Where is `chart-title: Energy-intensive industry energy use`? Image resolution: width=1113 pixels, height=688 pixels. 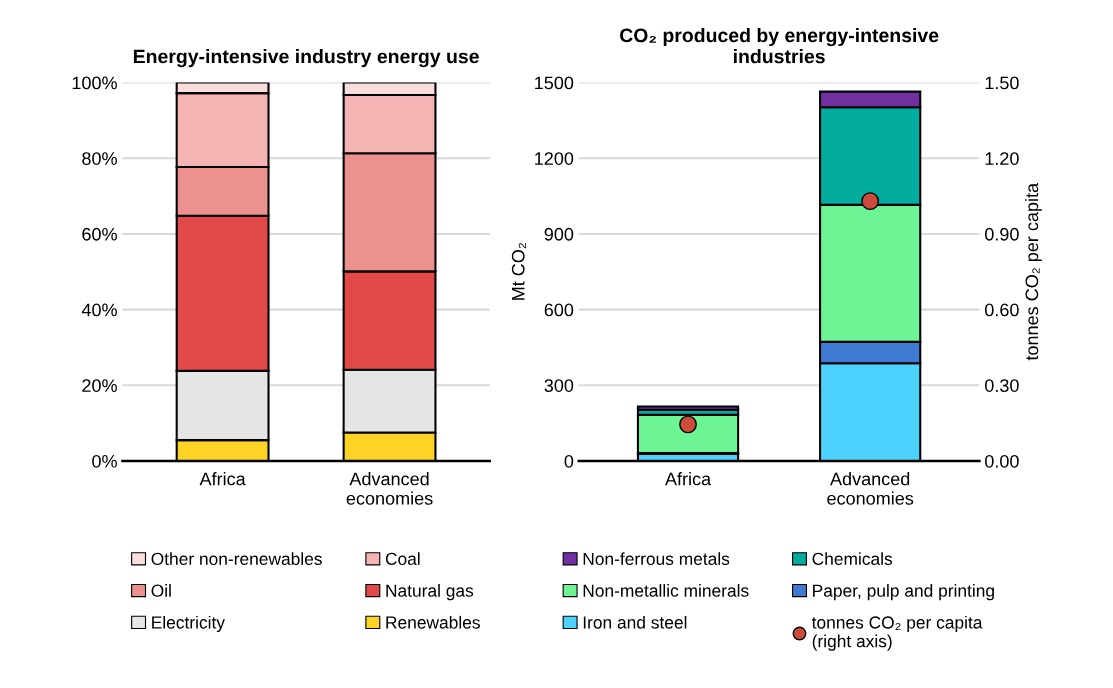 chart-title: Energy-intensive industry energy use is located at coordinates (306, 58).